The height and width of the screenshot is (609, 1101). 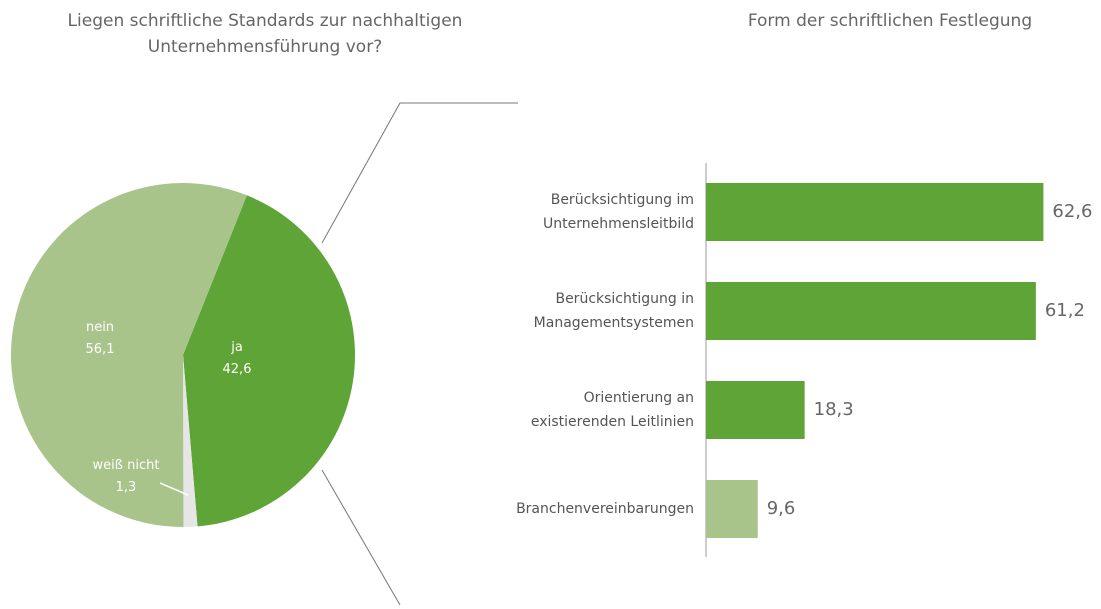 What do you see at coordinates (605, 509) in the screenshot?
I see `category-label: Branchenvereinbarungen` at bounding box center [605, 509].